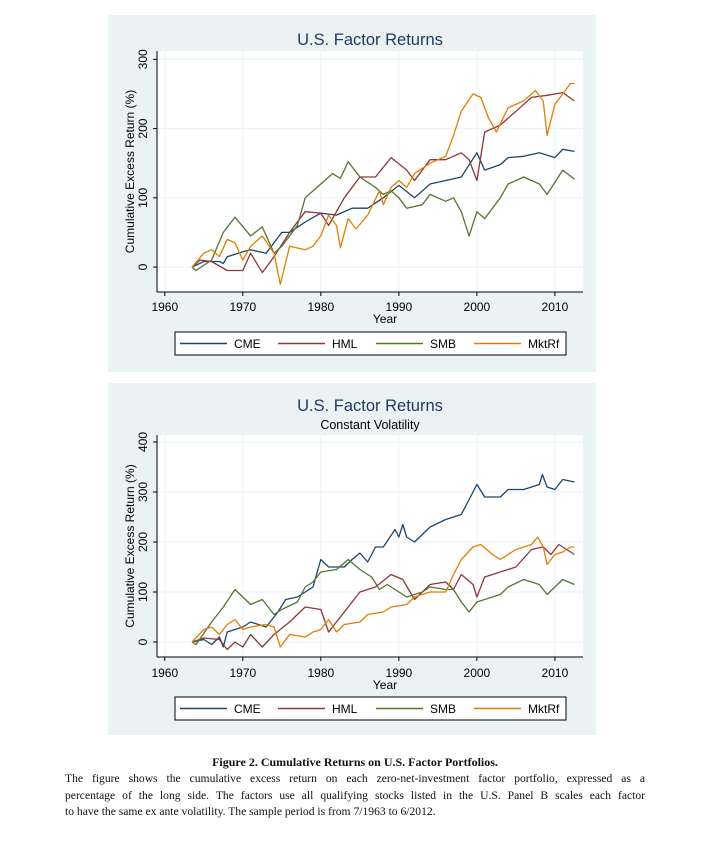 This screenshot has width=703, height=845. I want to click on chart-subtitle: Constant Volatility, so click(370, 425).